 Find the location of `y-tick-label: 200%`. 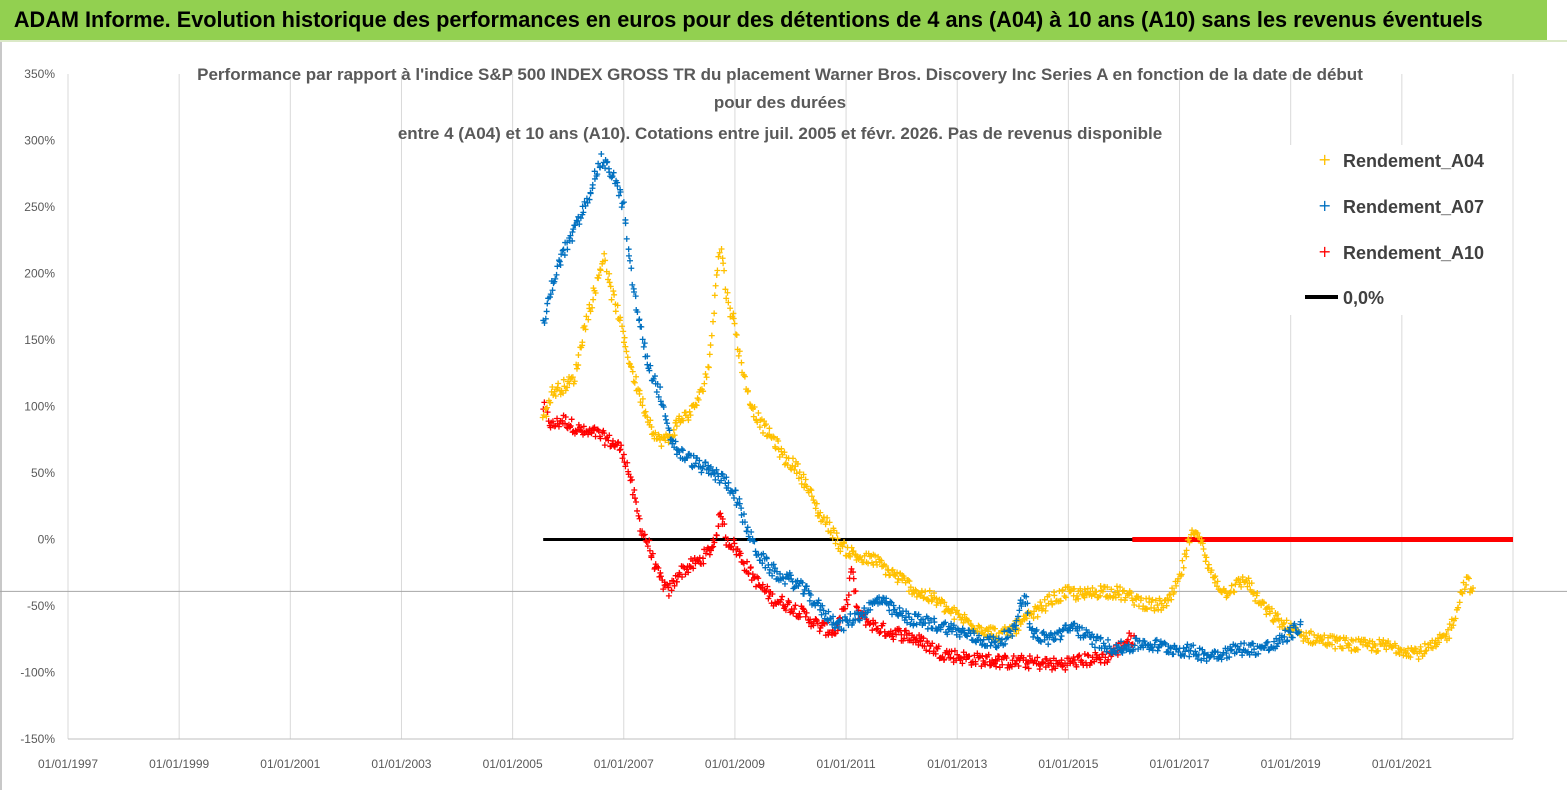

y-tick-label: 200% is located at coordinates (39, 274).